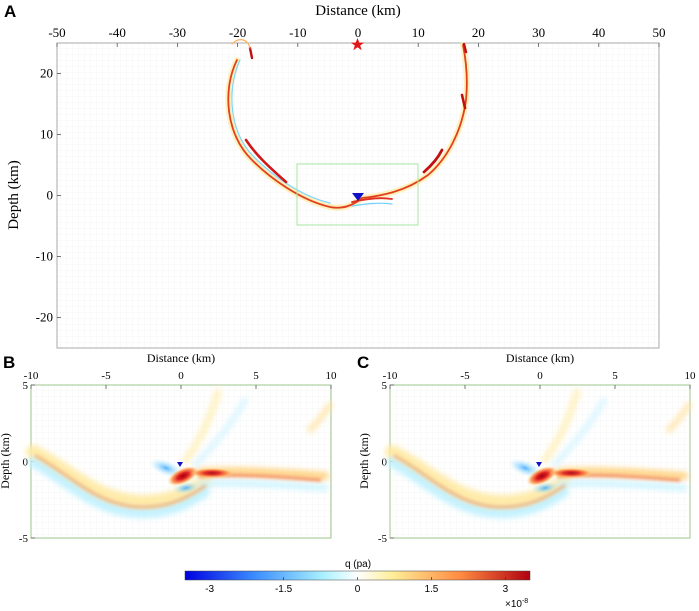  What do you see at coordinates (431, 589) in the screenshot?
I see `colorbar-tick-label: 1.5` at bounding box center [431, 589].